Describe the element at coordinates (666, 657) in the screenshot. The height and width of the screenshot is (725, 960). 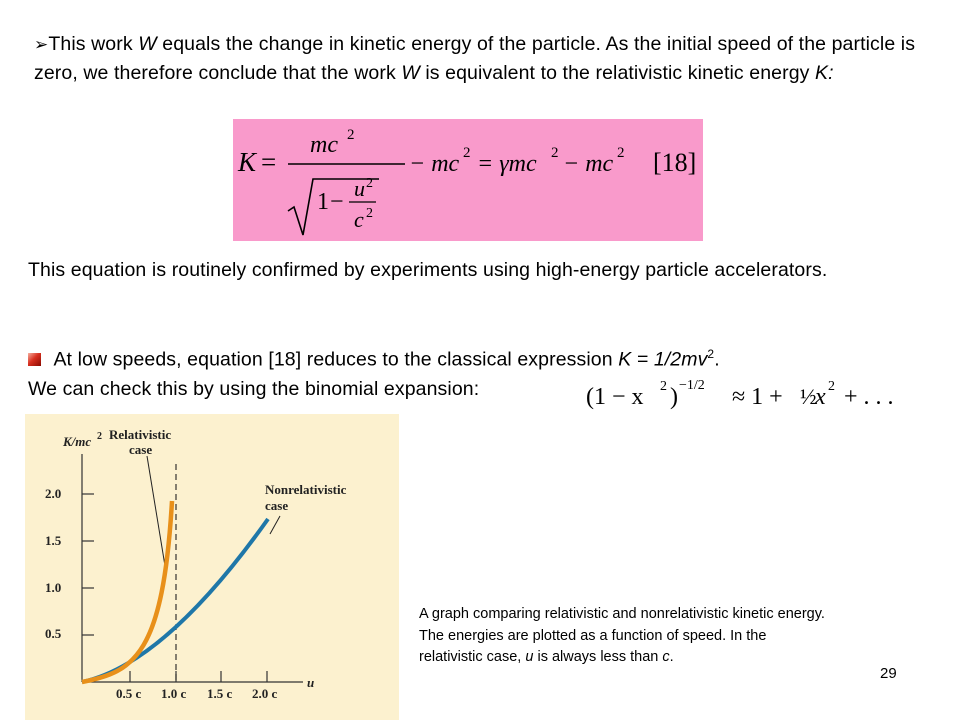
I see `caption-var-c: c` at that location.